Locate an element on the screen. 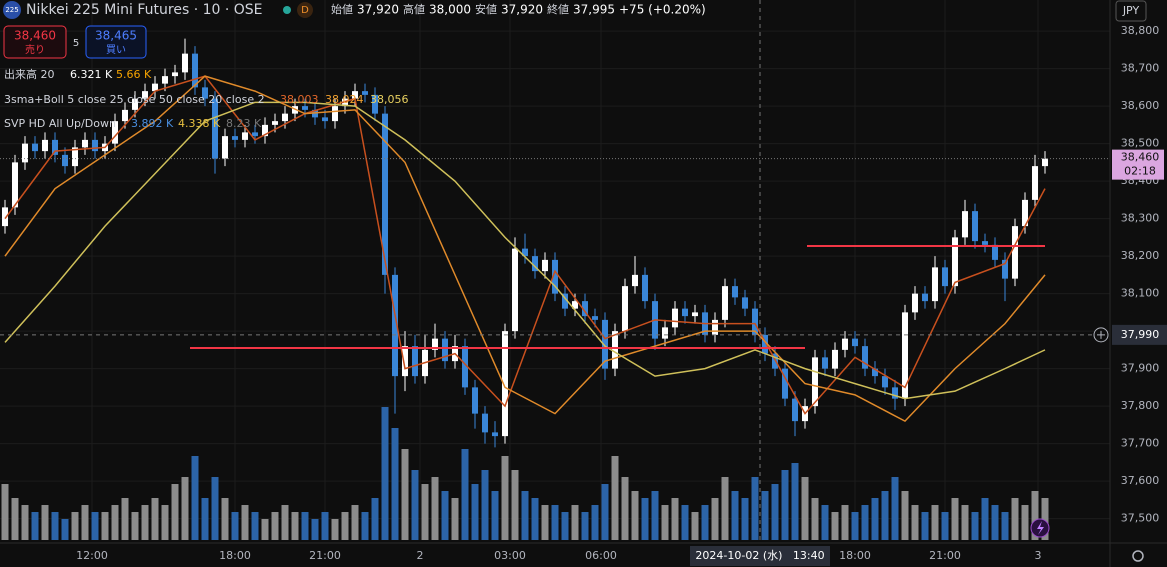 This screenshot has height=567, width=1167. indicator-value: 38,056 is located at coordinates (389, 99).